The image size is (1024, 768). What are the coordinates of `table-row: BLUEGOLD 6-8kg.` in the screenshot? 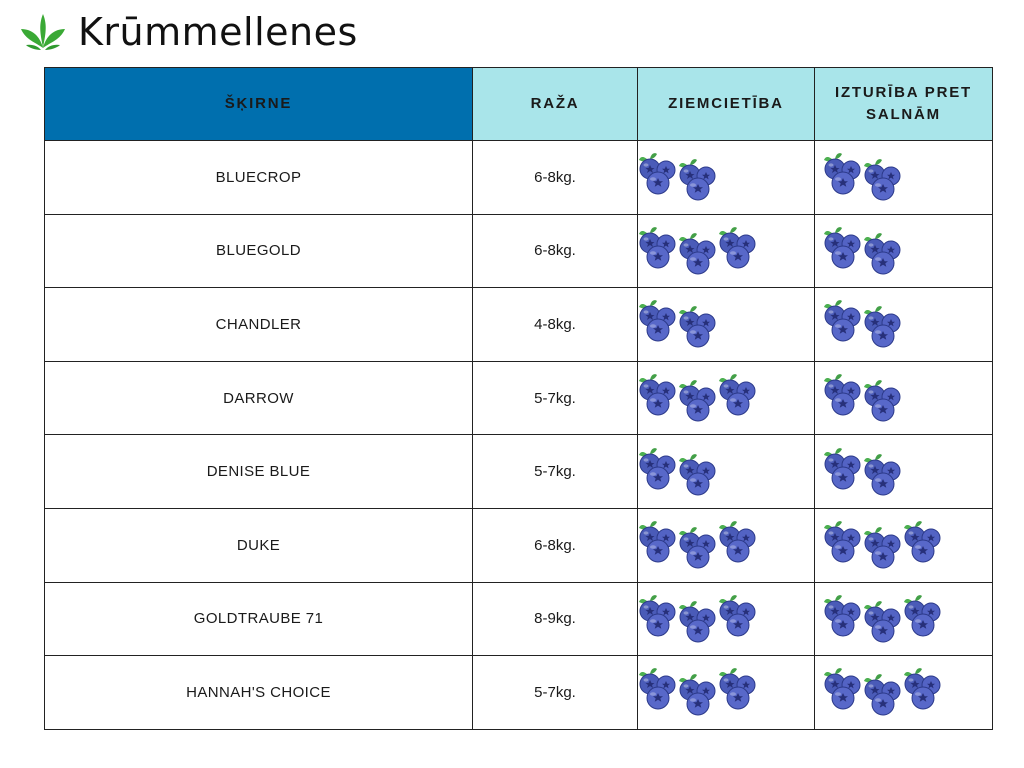 It's located at (518, 251).